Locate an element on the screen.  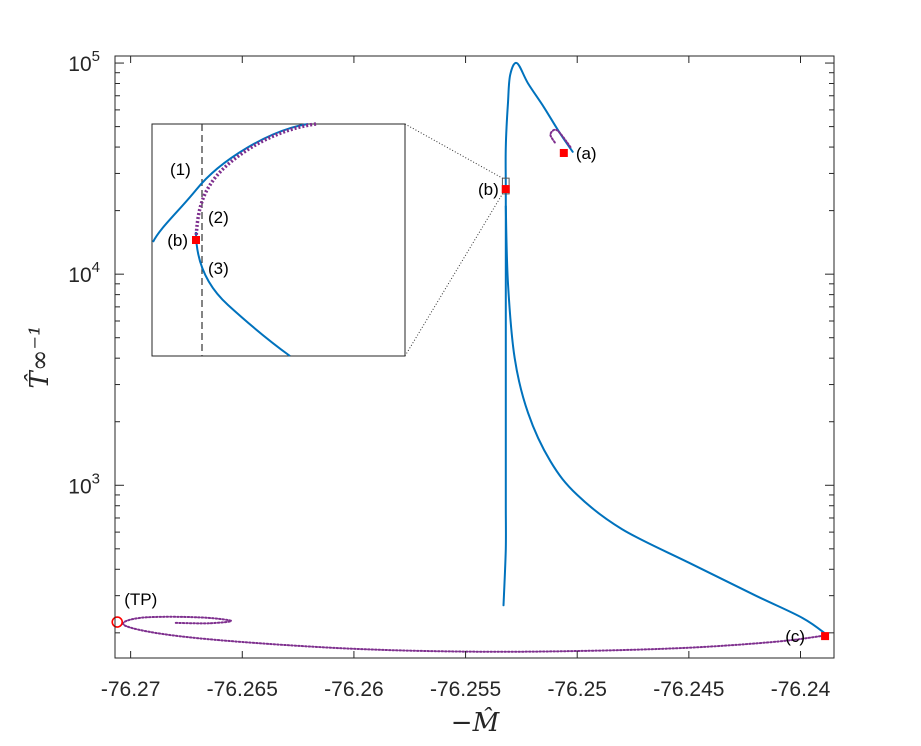
point-marker-a is located at coordinates (563, 152).